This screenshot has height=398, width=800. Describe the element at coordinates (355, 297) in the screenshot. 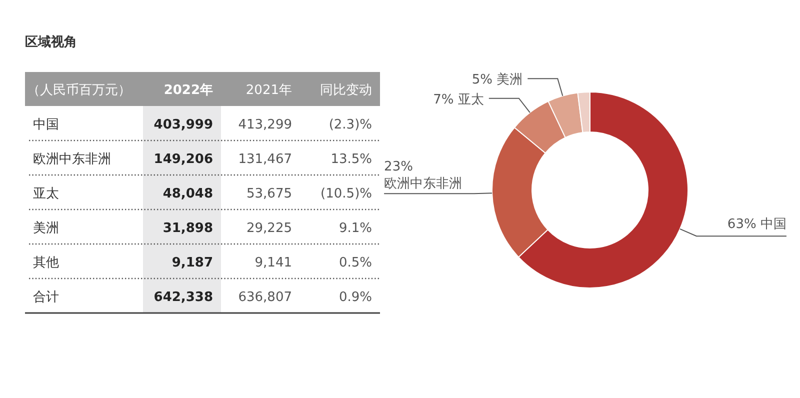

I see `data-label: 0.9%` at that location.